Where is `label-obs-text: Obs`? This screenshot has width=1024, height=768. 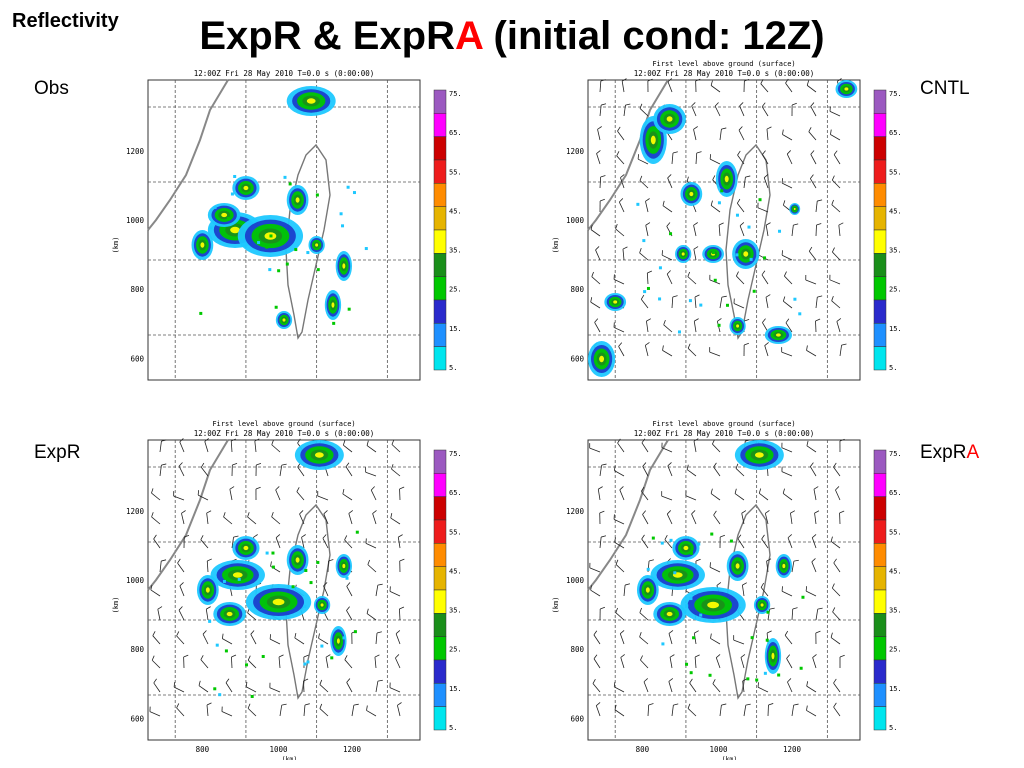
label-obs-text: Obs is located at coordinates (51, 88).